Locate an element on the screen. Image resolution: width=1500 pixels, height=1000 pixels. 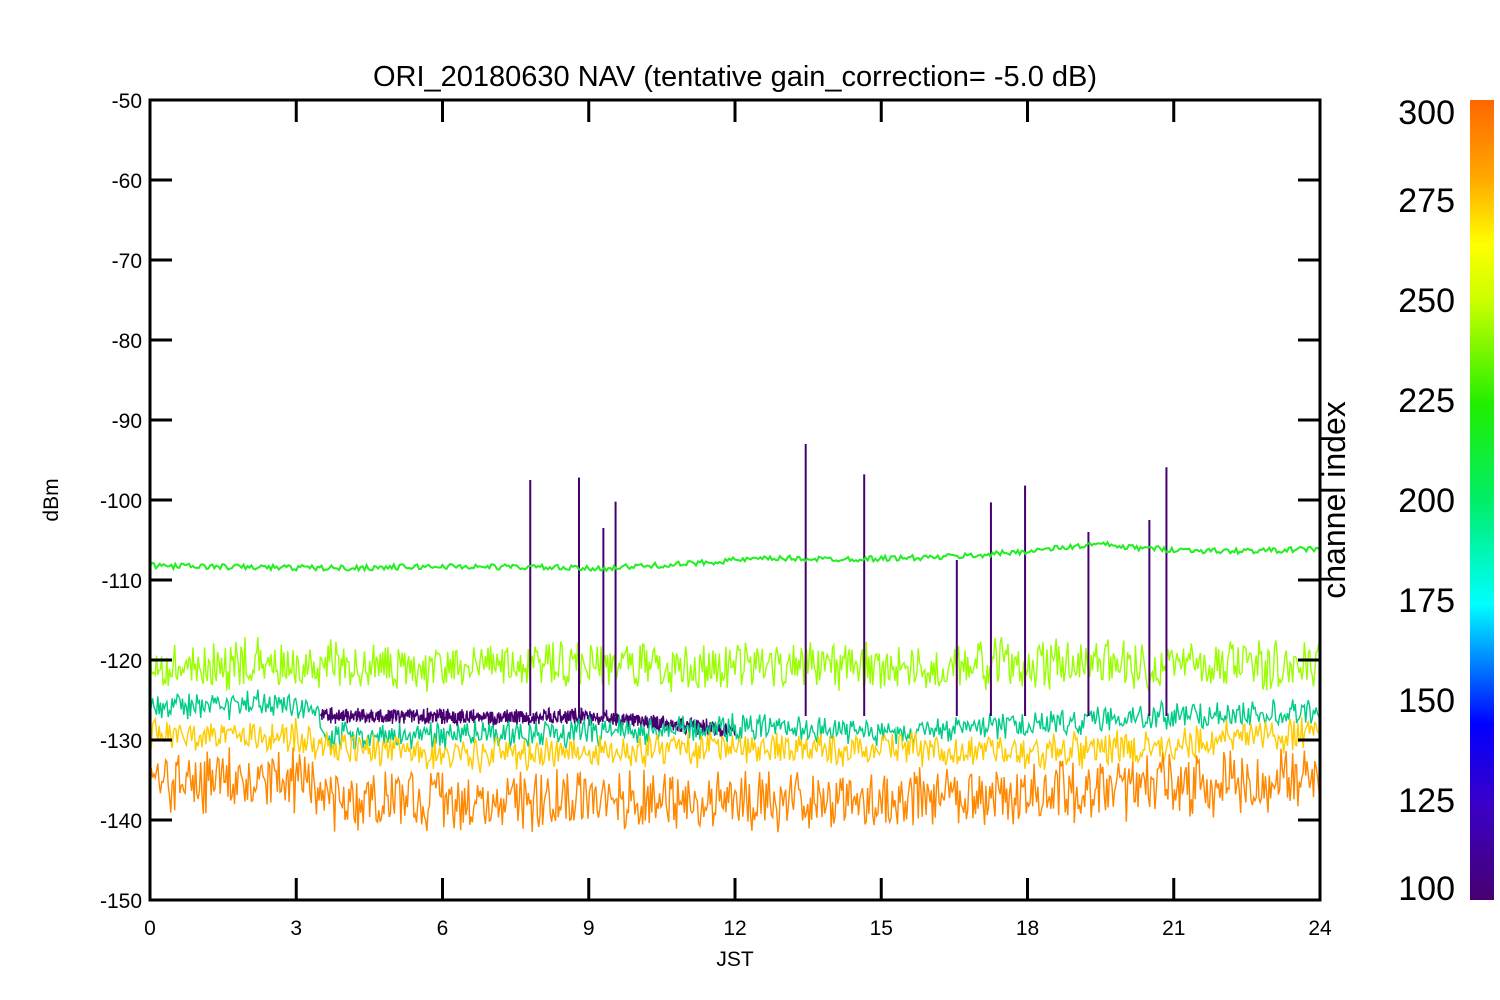
colorbar-tick-label-1: 125 is located at coordinates (1426, 801).